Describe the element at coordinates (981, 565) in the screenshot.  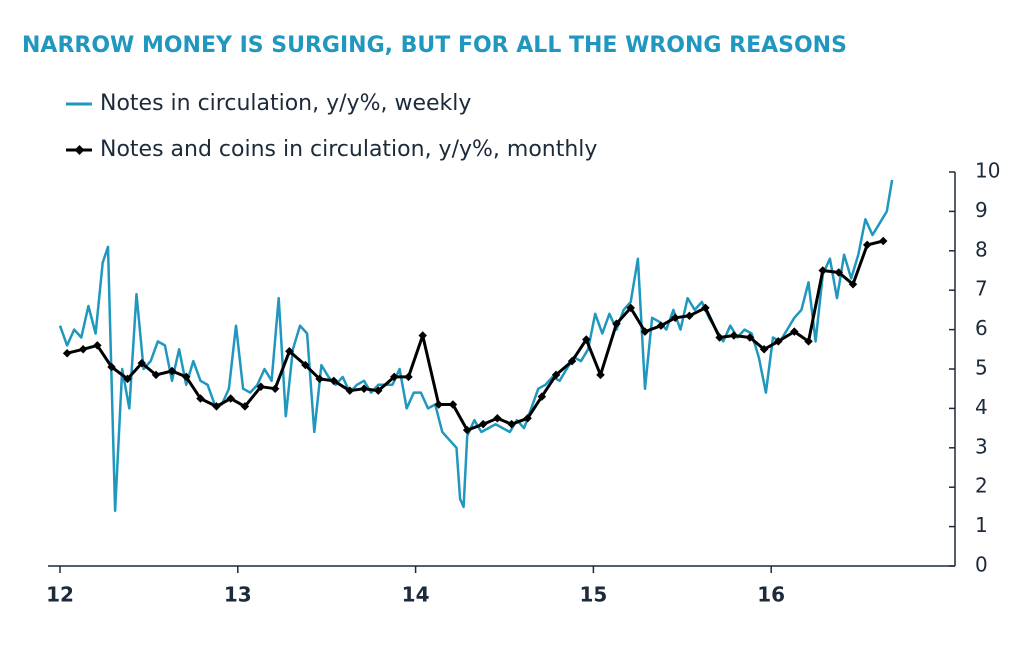
I see `y-tick-label: 0` at that location.